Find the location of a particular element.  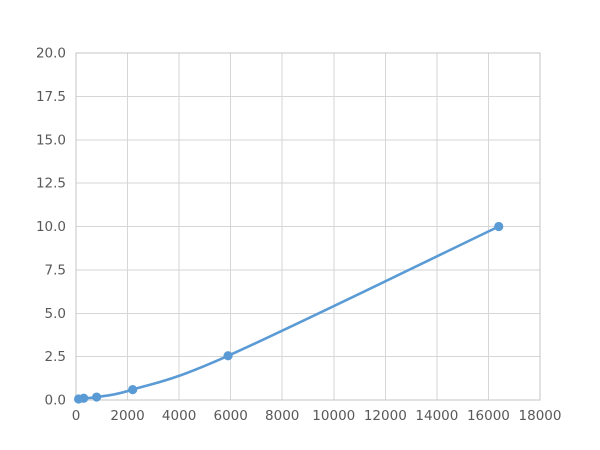

x-tick-label: 10000 is located at coordinates (333, 416).